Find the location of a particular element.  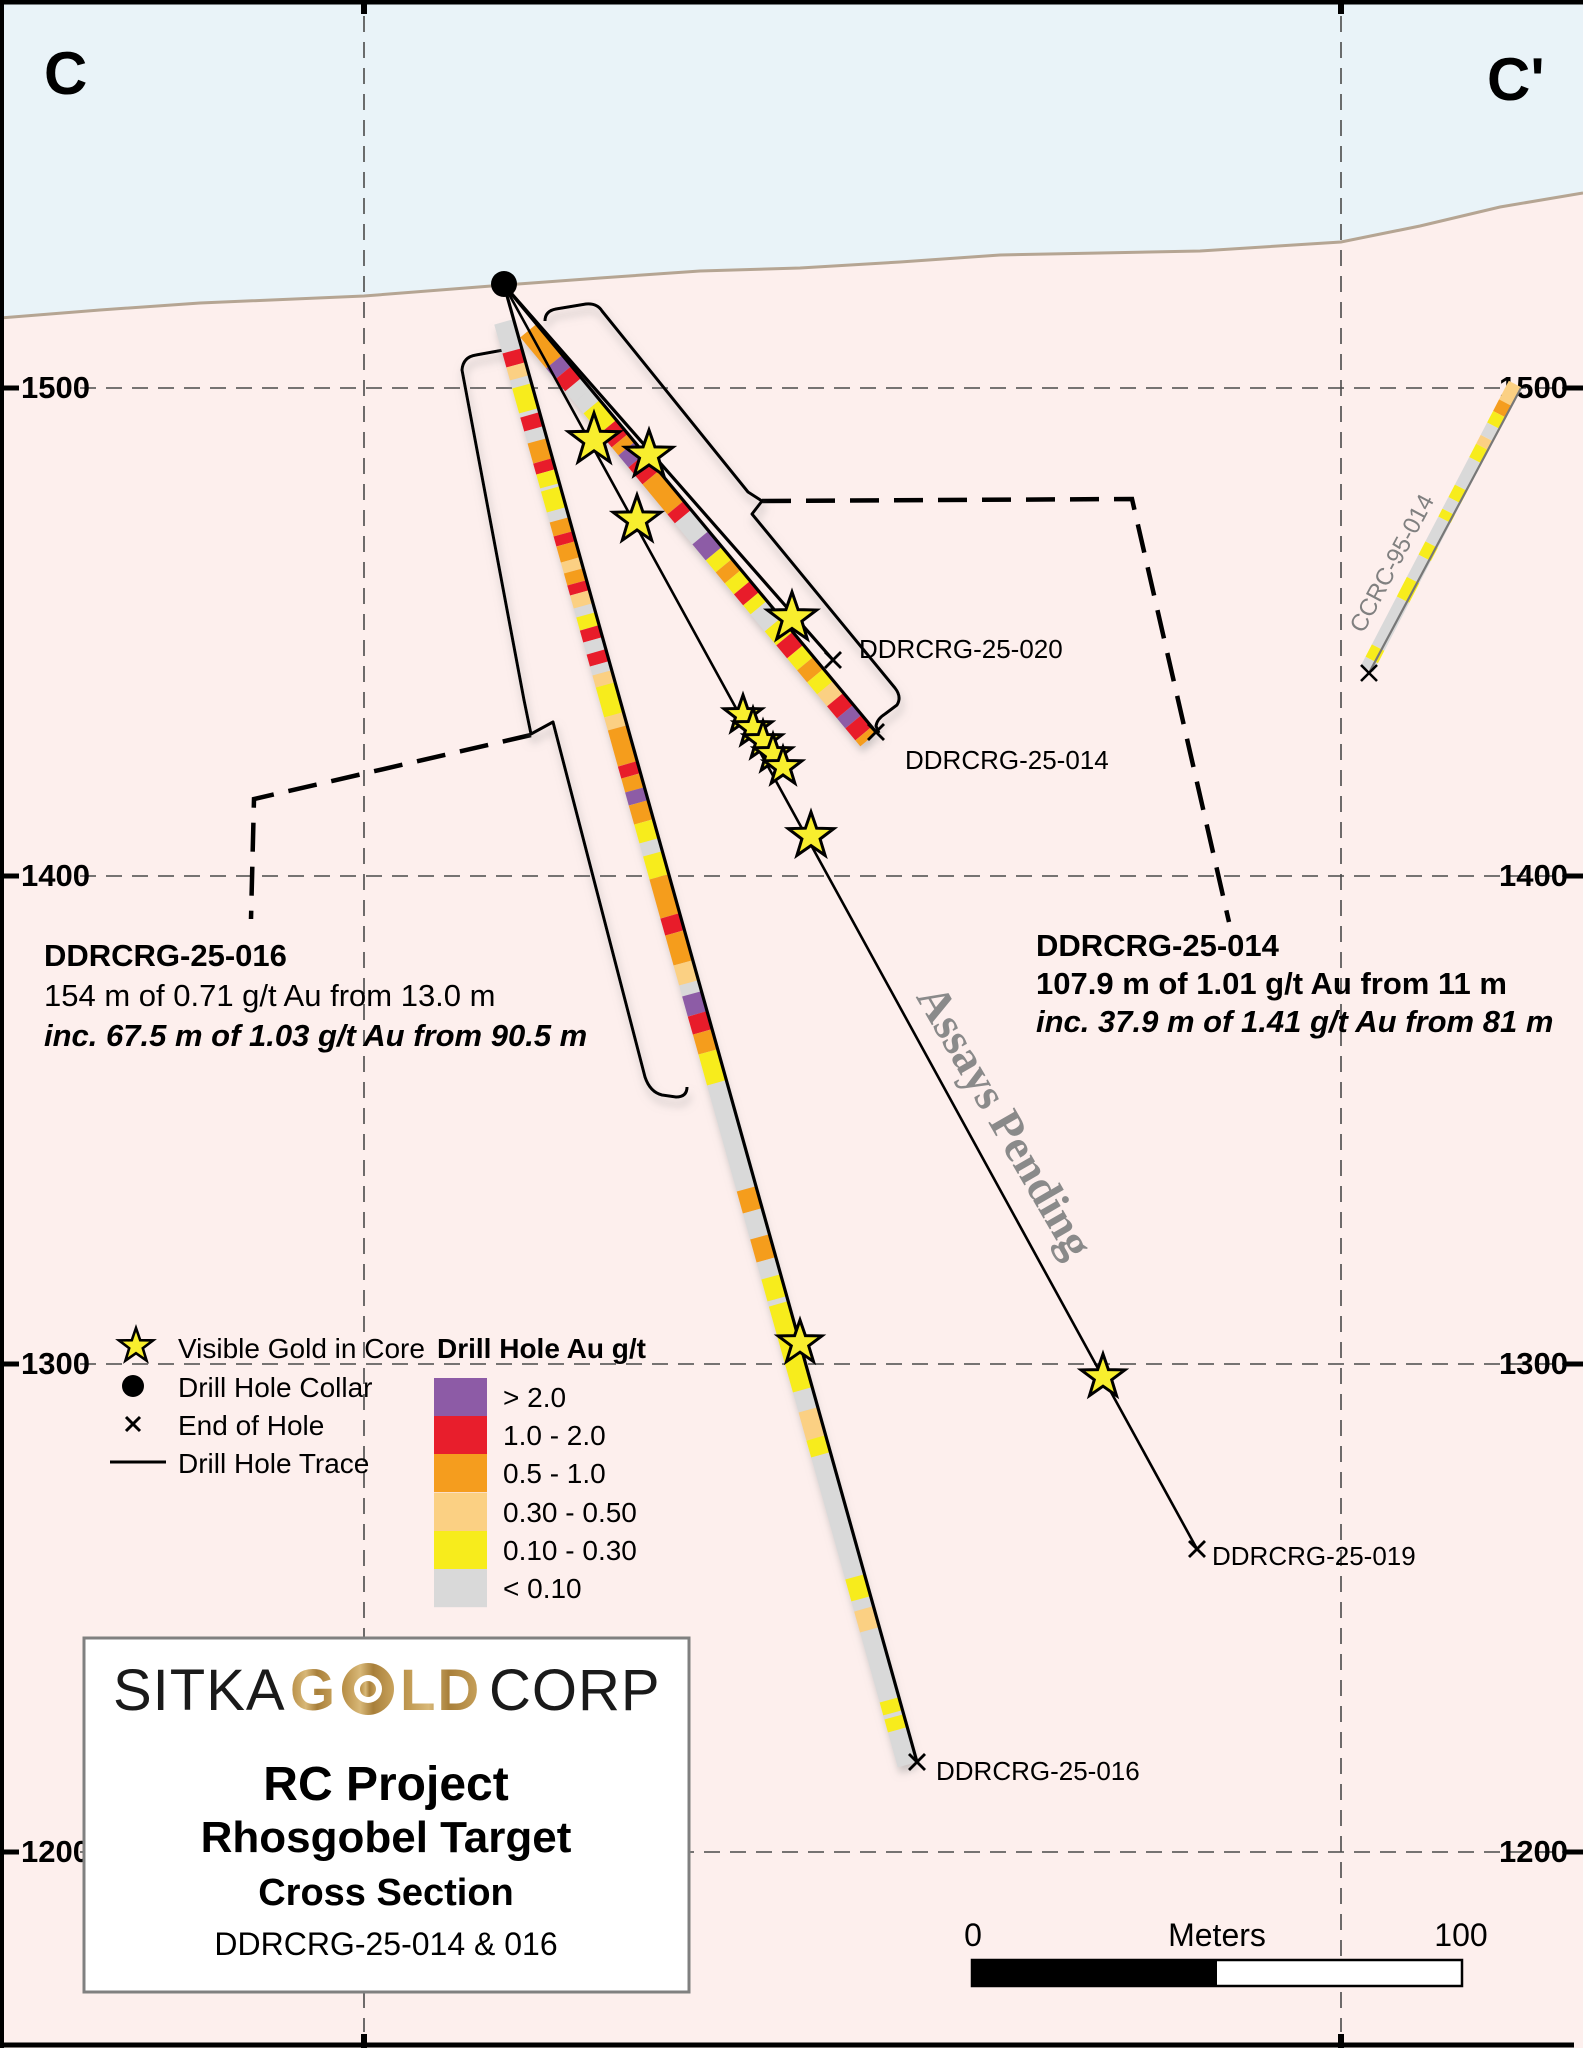

svg-text:154 m of 0.71 g/t Au from 13.0: 154 m of 0.71 g/t Au from 13.0 m is located at coordinates (269, 995).